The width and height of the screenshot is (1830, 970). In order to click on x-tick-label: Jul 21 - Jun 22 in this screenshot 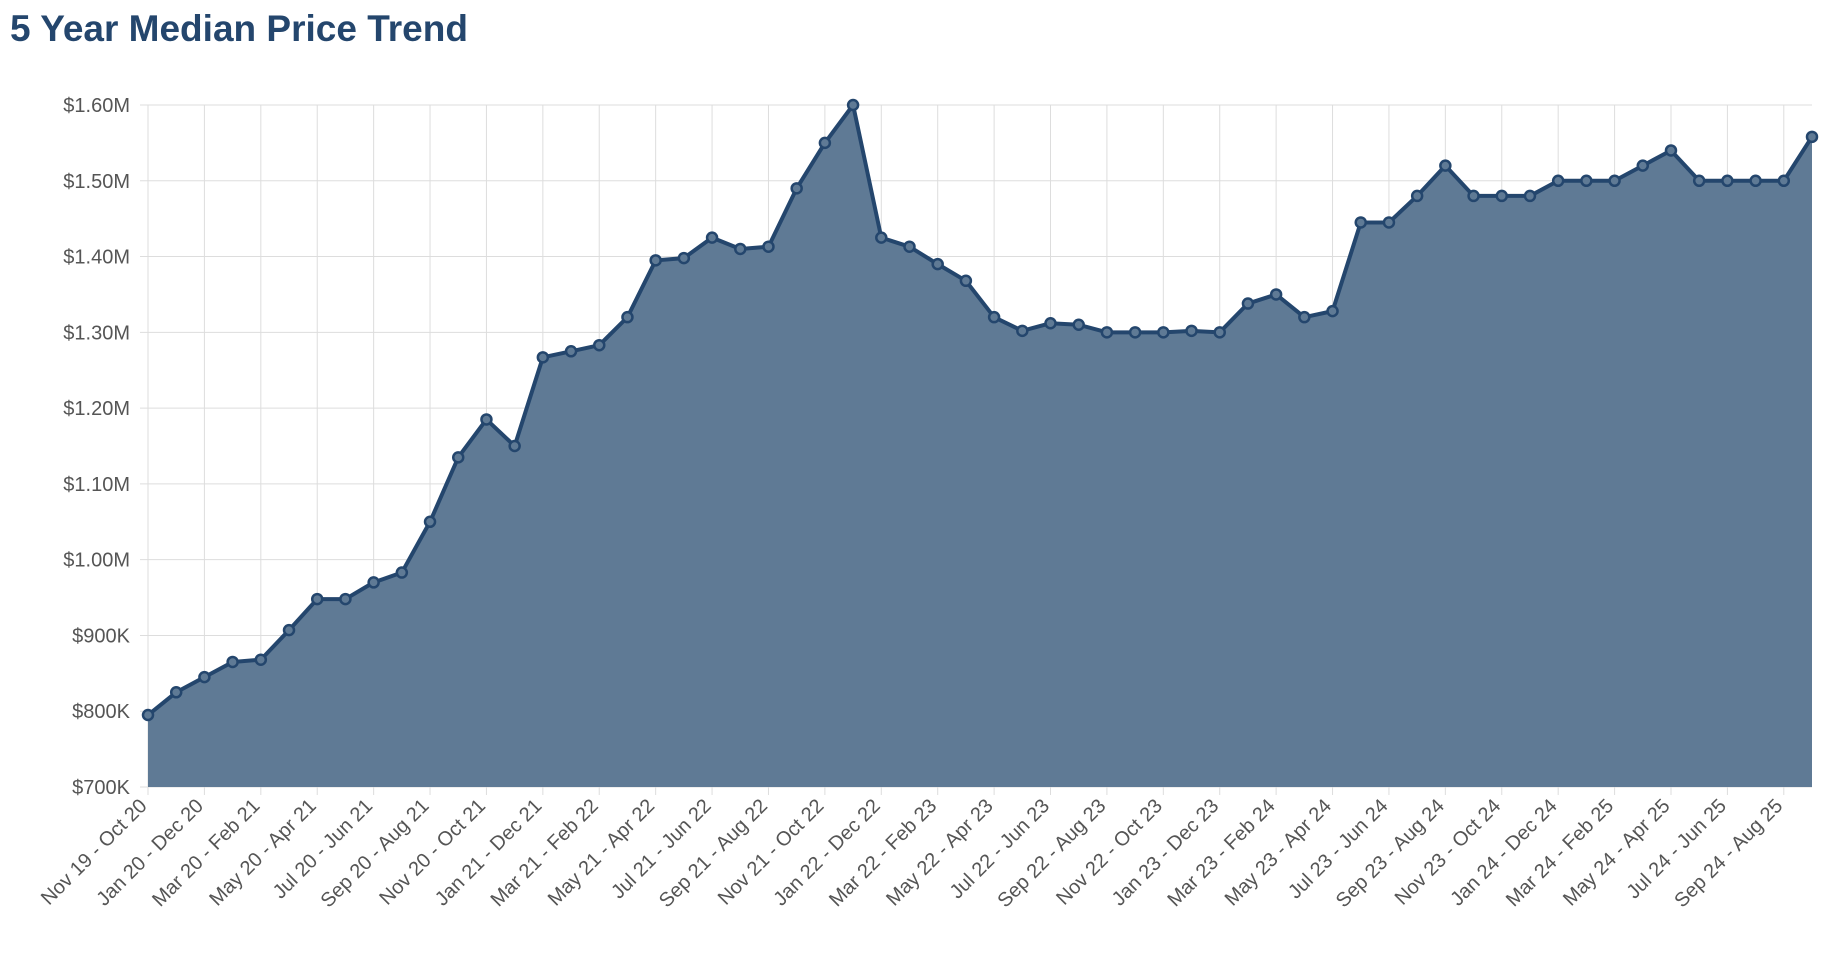, I will do `click(661, 849)`.